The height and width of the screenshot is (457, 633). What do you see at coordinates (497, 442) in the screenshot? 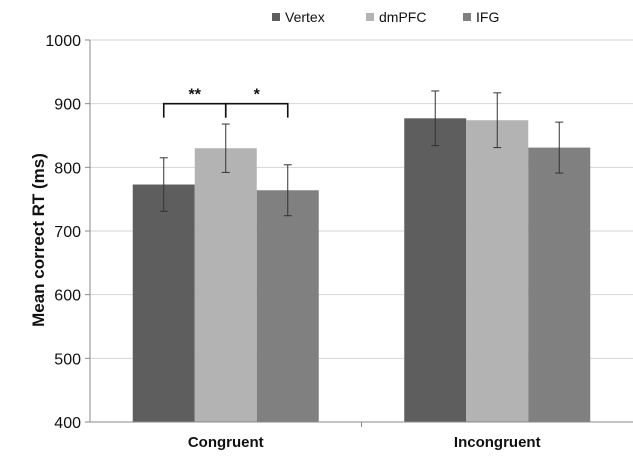
I see `x-category-label: Incongruent` at bounding box center [497, 442].